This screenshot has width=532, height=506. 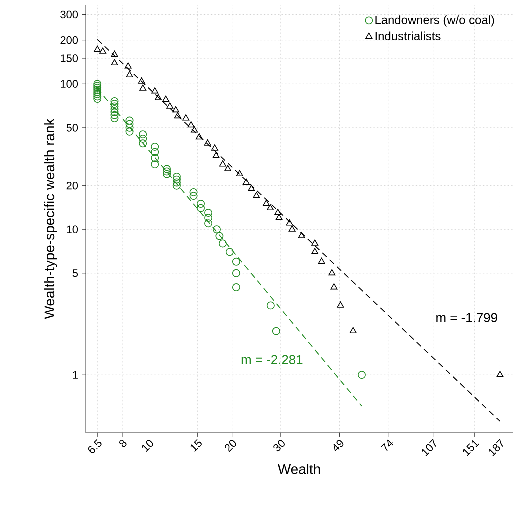 I want to click on x-tick-label: 151, so click(x=471, y=448).